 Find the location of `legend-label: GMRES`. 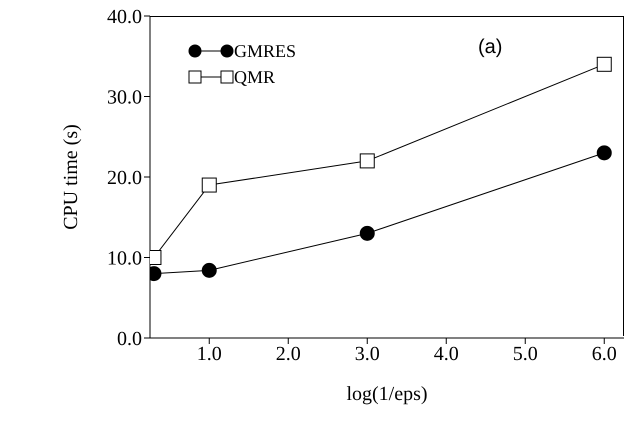

legend-label: GMRES is located at coordinates (265, 51).